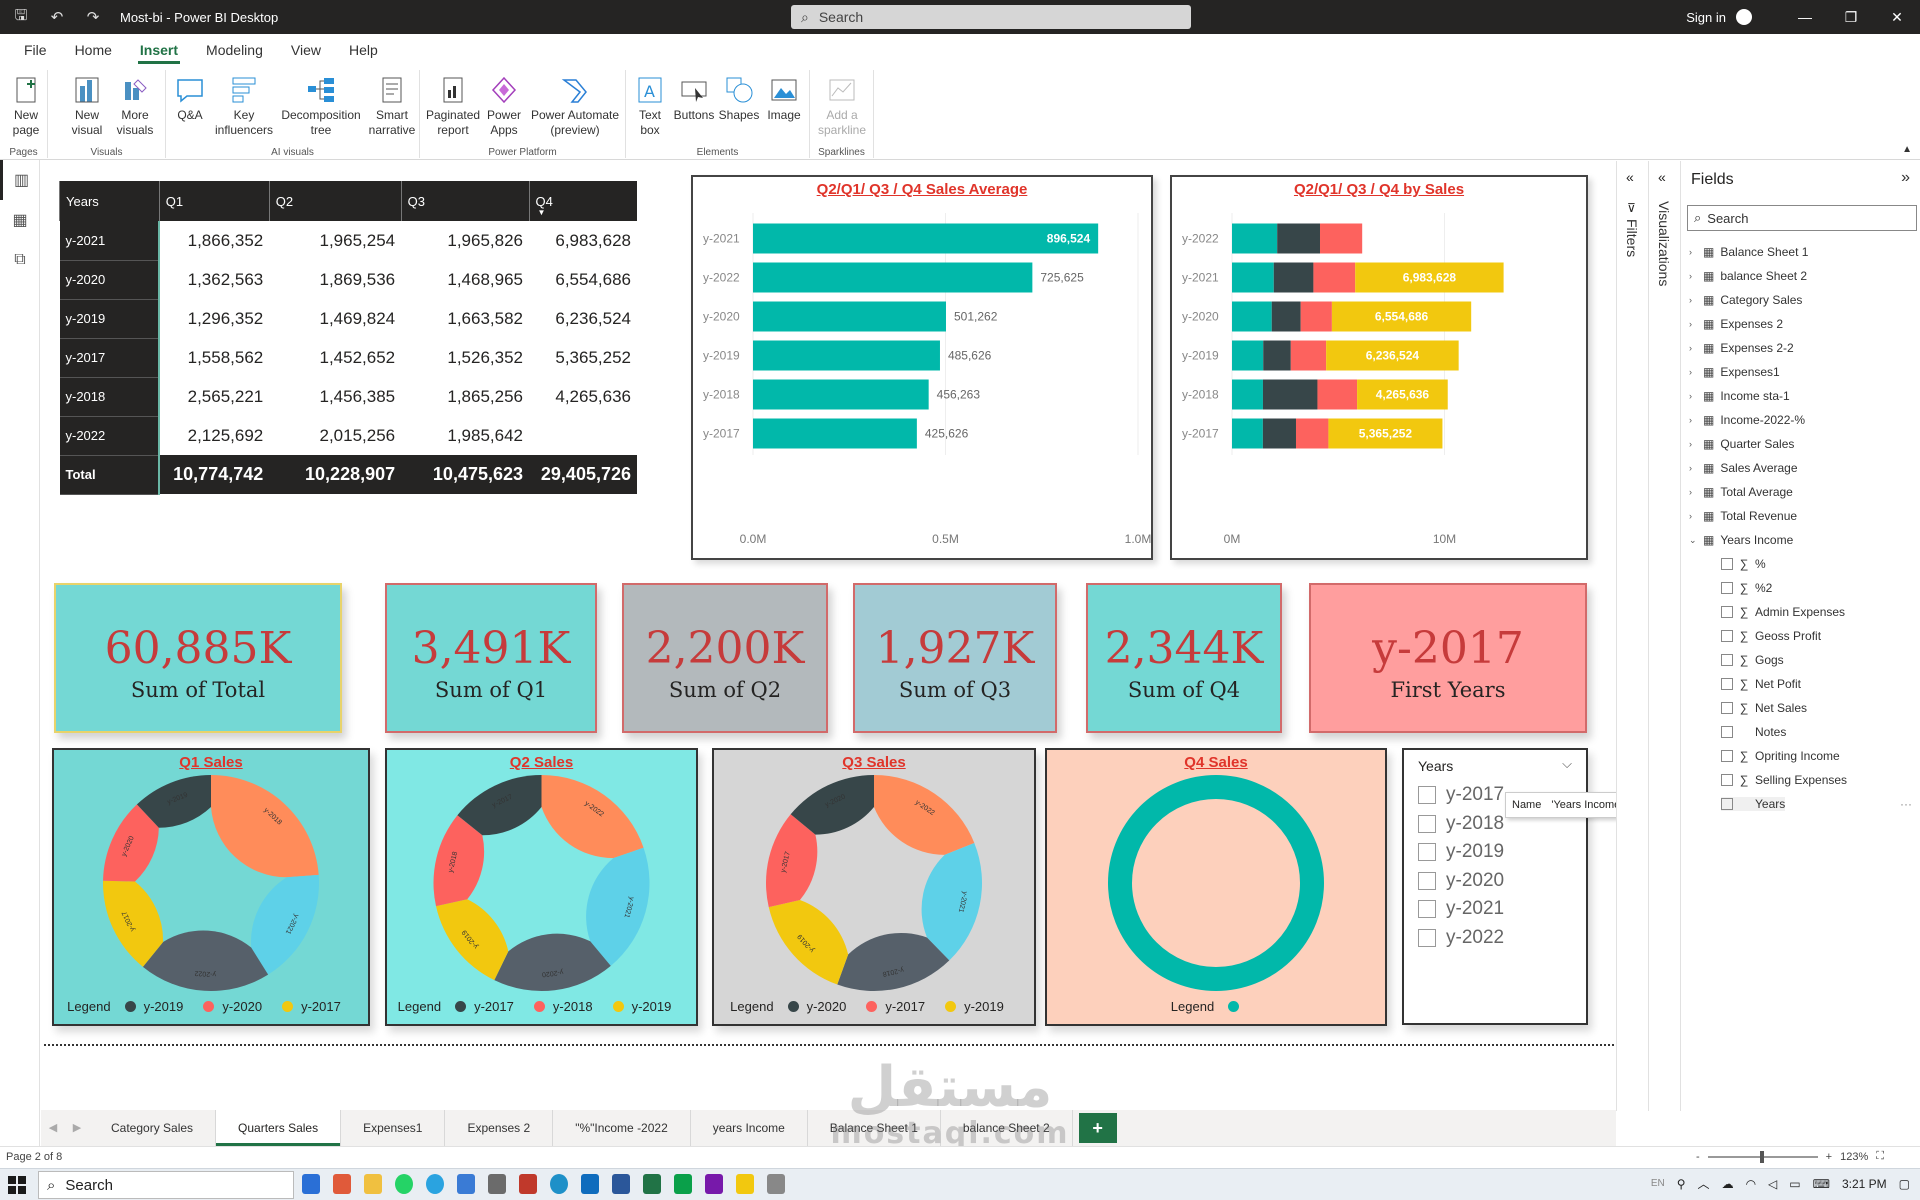 Image resolution: width=1920 pixels, height=1200 pixels. What do you see at coordinates (53, 1128) in the screenshot?
I see `prev-page-icon: ◀` at bounding box center [53, 1128].